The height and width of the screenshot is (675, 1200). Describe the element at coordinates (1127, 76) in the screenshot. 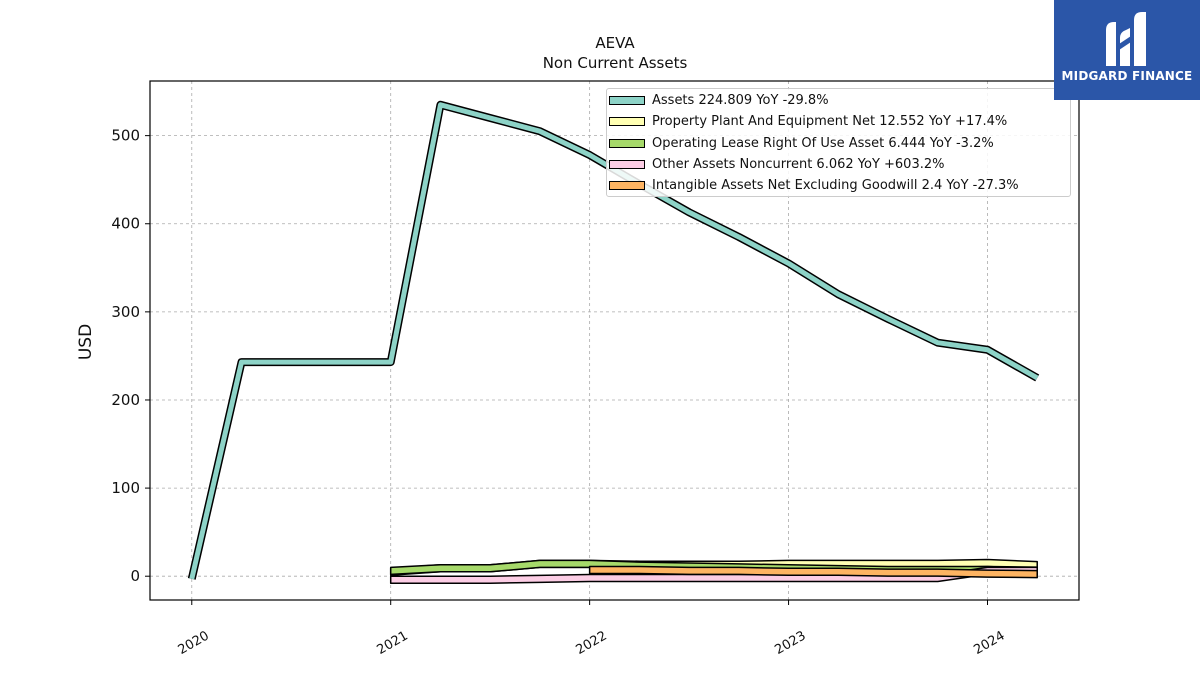

I see `logo-text: MIDGARD FINANCE` at that location.